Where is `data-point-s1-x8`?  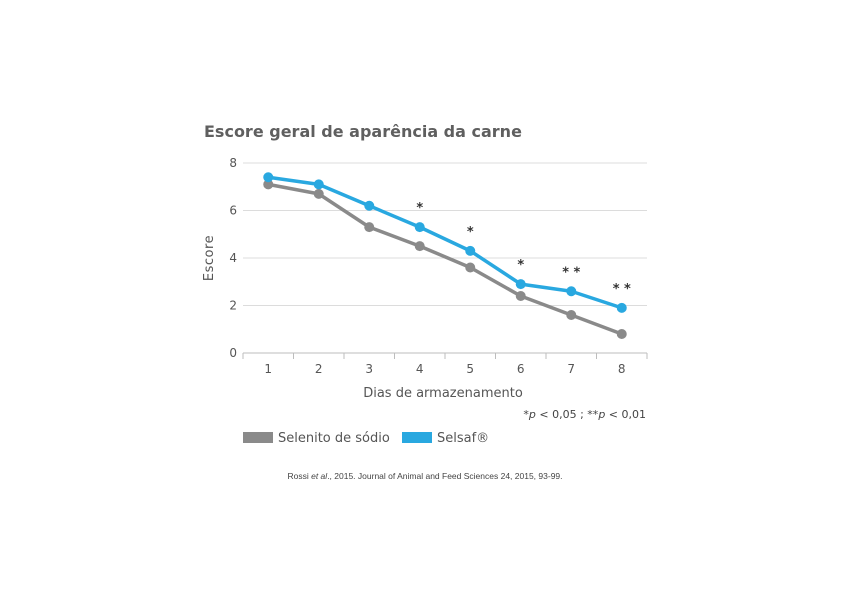
data-point-s1-x8 is located at coordinates (621, 307).